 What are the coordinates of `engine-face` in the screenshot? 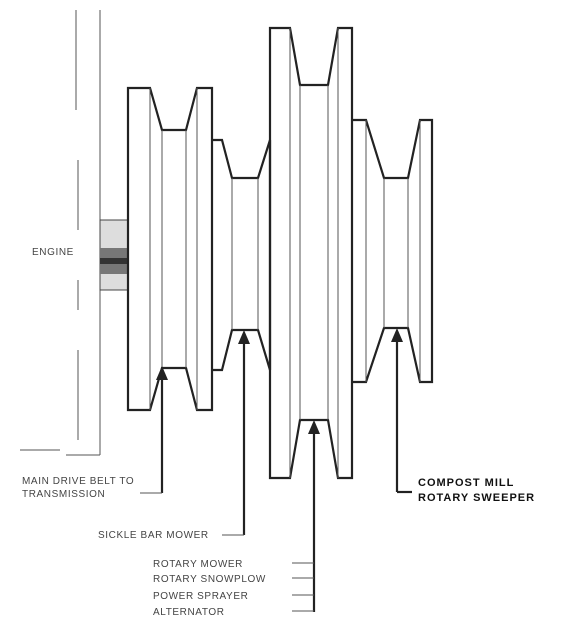 It's located at (60, 233).